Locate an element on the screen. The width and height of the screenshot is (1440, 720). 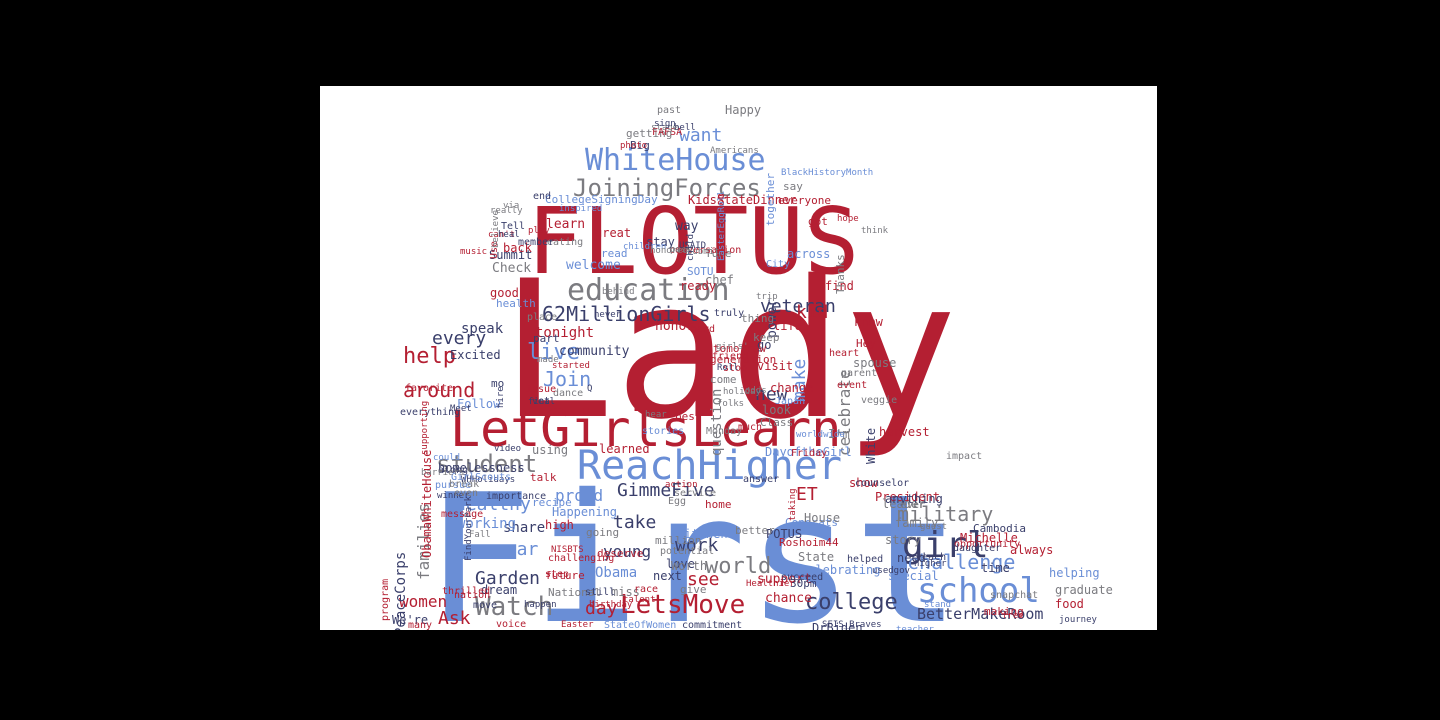
word-cloud-word: take is located at coordinates (635, 522).